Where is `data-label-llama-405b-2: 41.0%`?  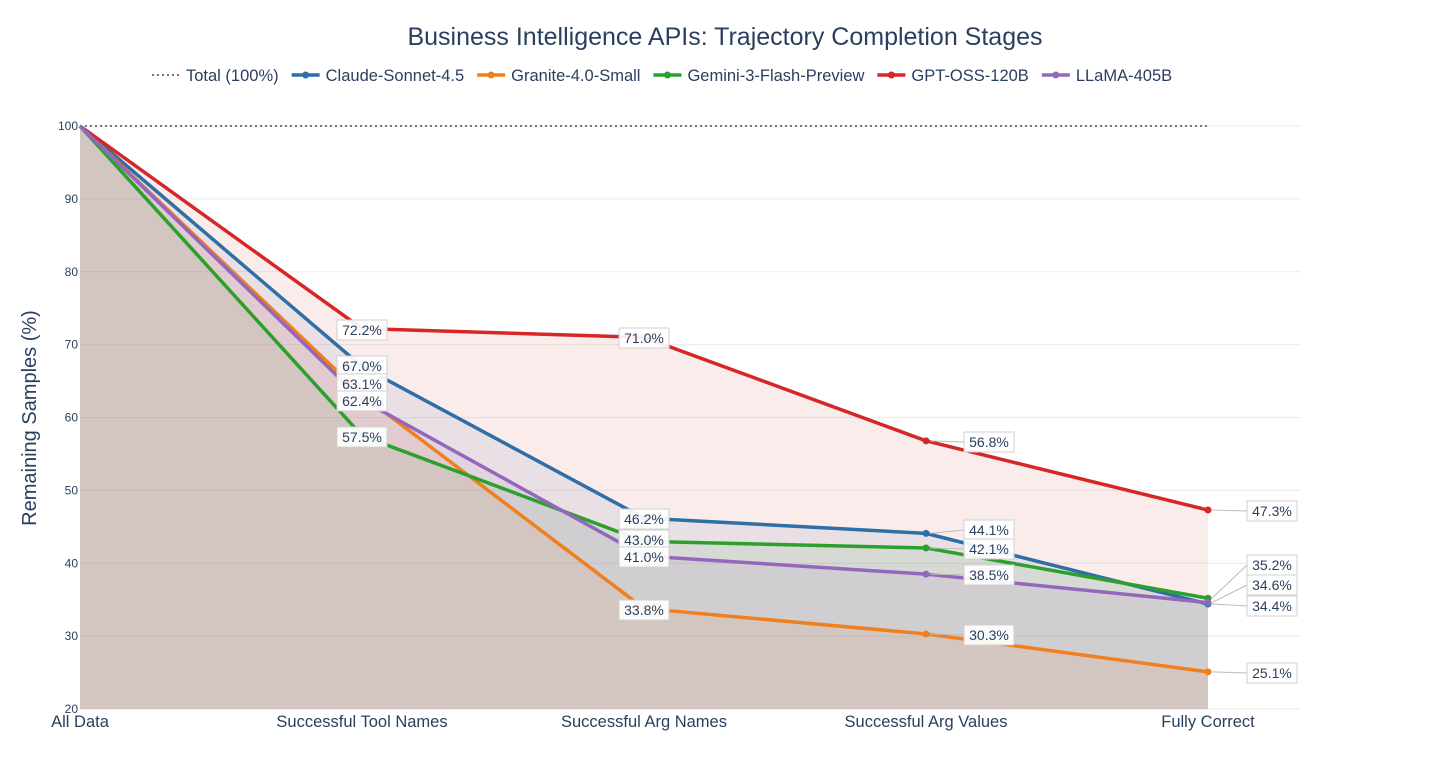
data-label-llama-405b-2: 41.0% is located at coordinates (644, 557).